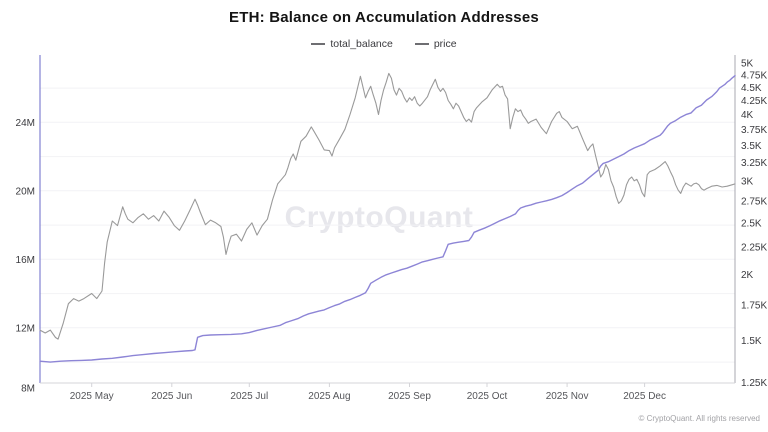 Image resolution: width=768 pixels, height=432 pixels. What do you see at coordinates (747, 181) in the screenshot?
I see `y-axis-right-tick-label: 3K` at bounding box center [747, 181].